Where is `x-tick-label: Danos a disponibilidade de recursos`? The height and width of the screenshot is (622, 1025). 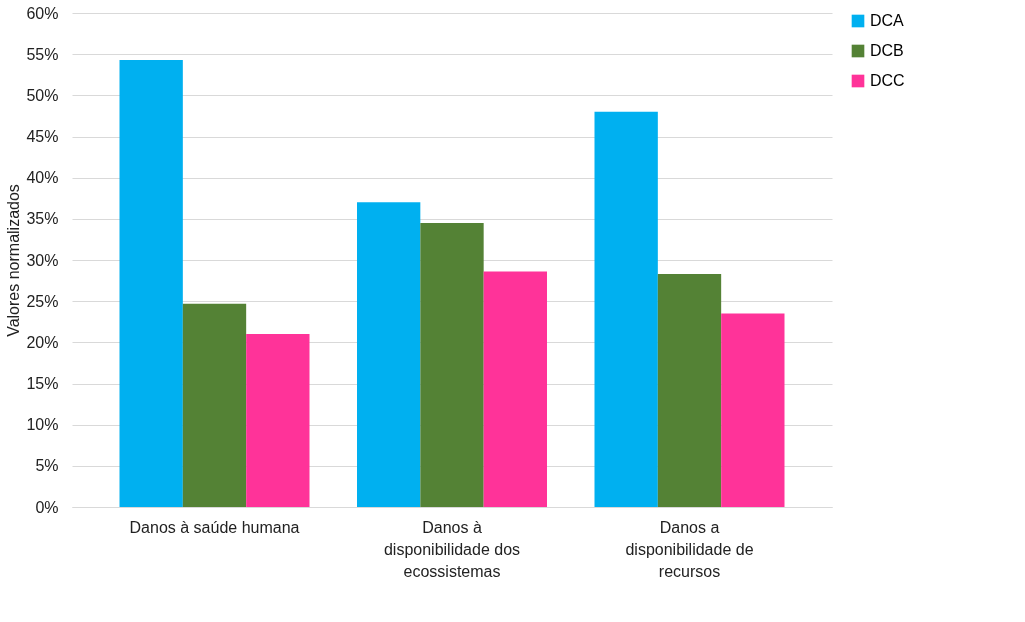
x-tick-label: Danos a disponibilidade de recursos is located at coordinates (689, 549).